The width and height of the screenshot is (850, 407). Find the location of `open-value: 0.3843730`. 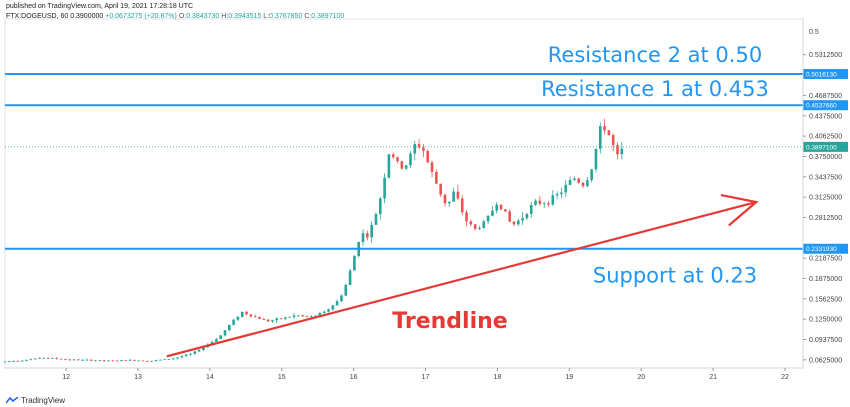

open-value: 0.3843730 is located at coordinates (203, 16).